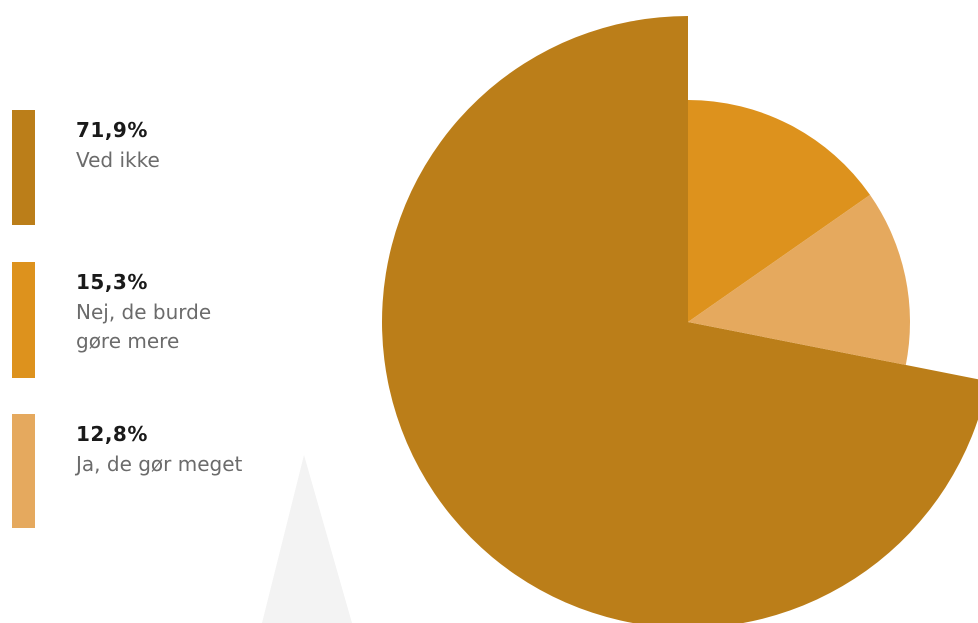  I want to click on legend-item-ved-ikke: 71,9% Ved ikke, so click(132, 167).